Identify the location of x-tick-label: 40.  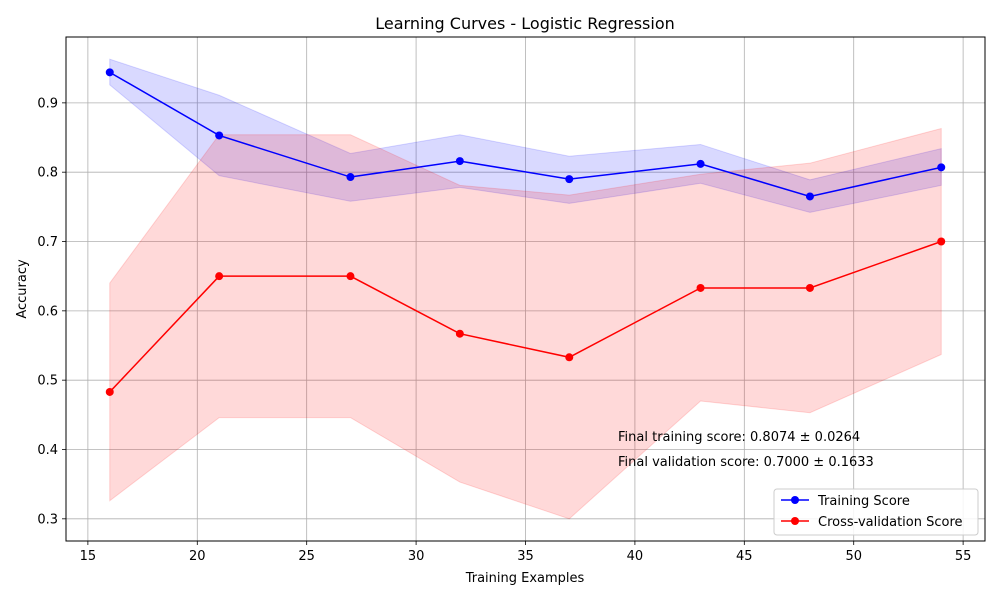
(635, 556).